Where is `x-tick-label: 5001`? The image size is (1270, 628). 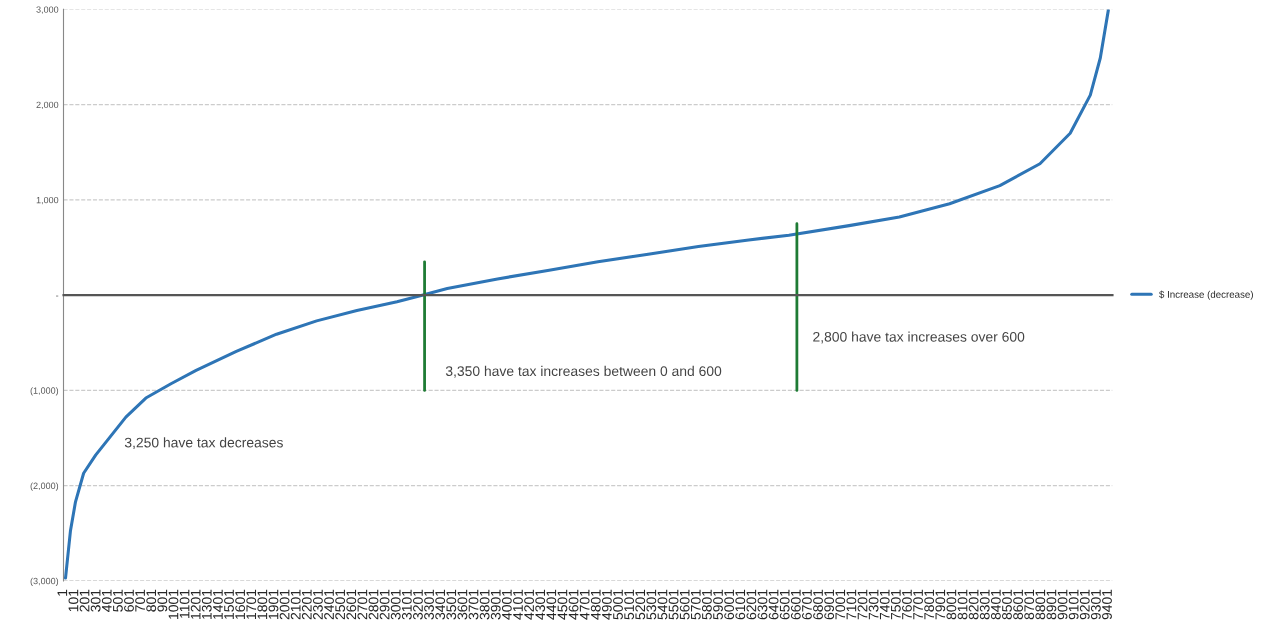 x-tick-label: 5001 is located at coordinates (618, 604).